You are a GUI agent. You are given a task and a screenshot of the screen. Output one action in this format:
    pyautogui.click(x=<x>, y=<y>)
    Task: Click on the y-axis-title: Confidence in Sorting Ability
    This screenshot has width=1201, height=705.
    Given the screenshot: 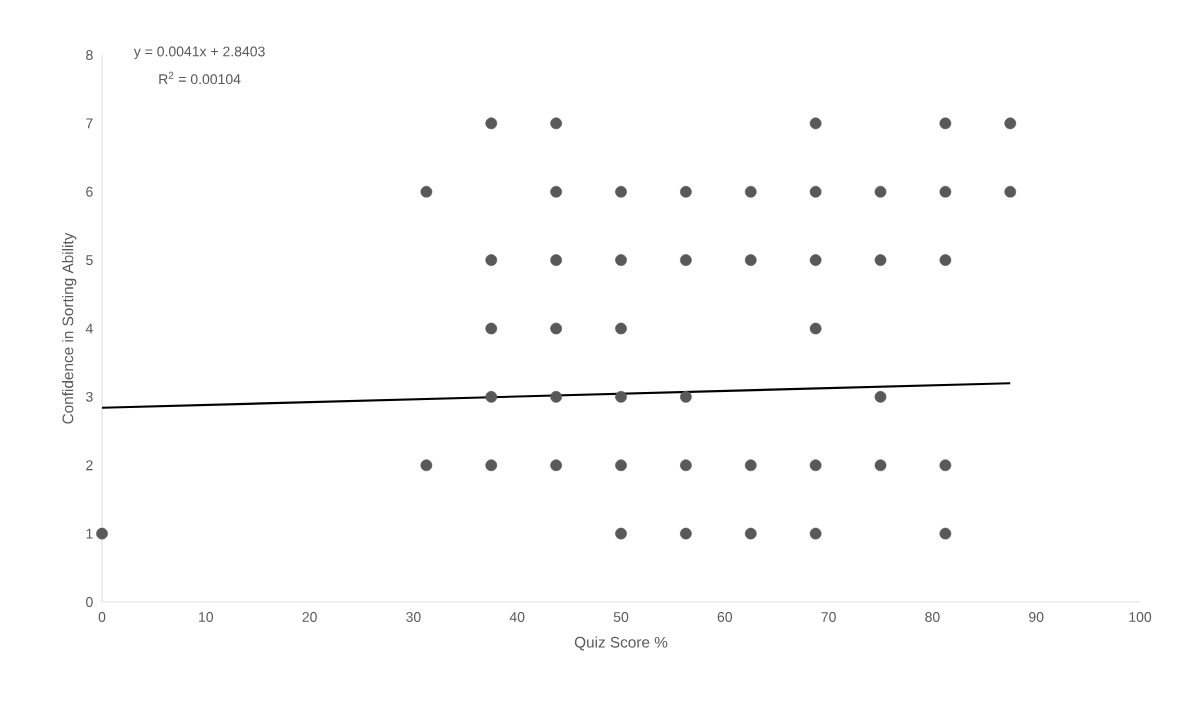 What is the action you would take?
    pyautogui.click(x=69, y=328)
    